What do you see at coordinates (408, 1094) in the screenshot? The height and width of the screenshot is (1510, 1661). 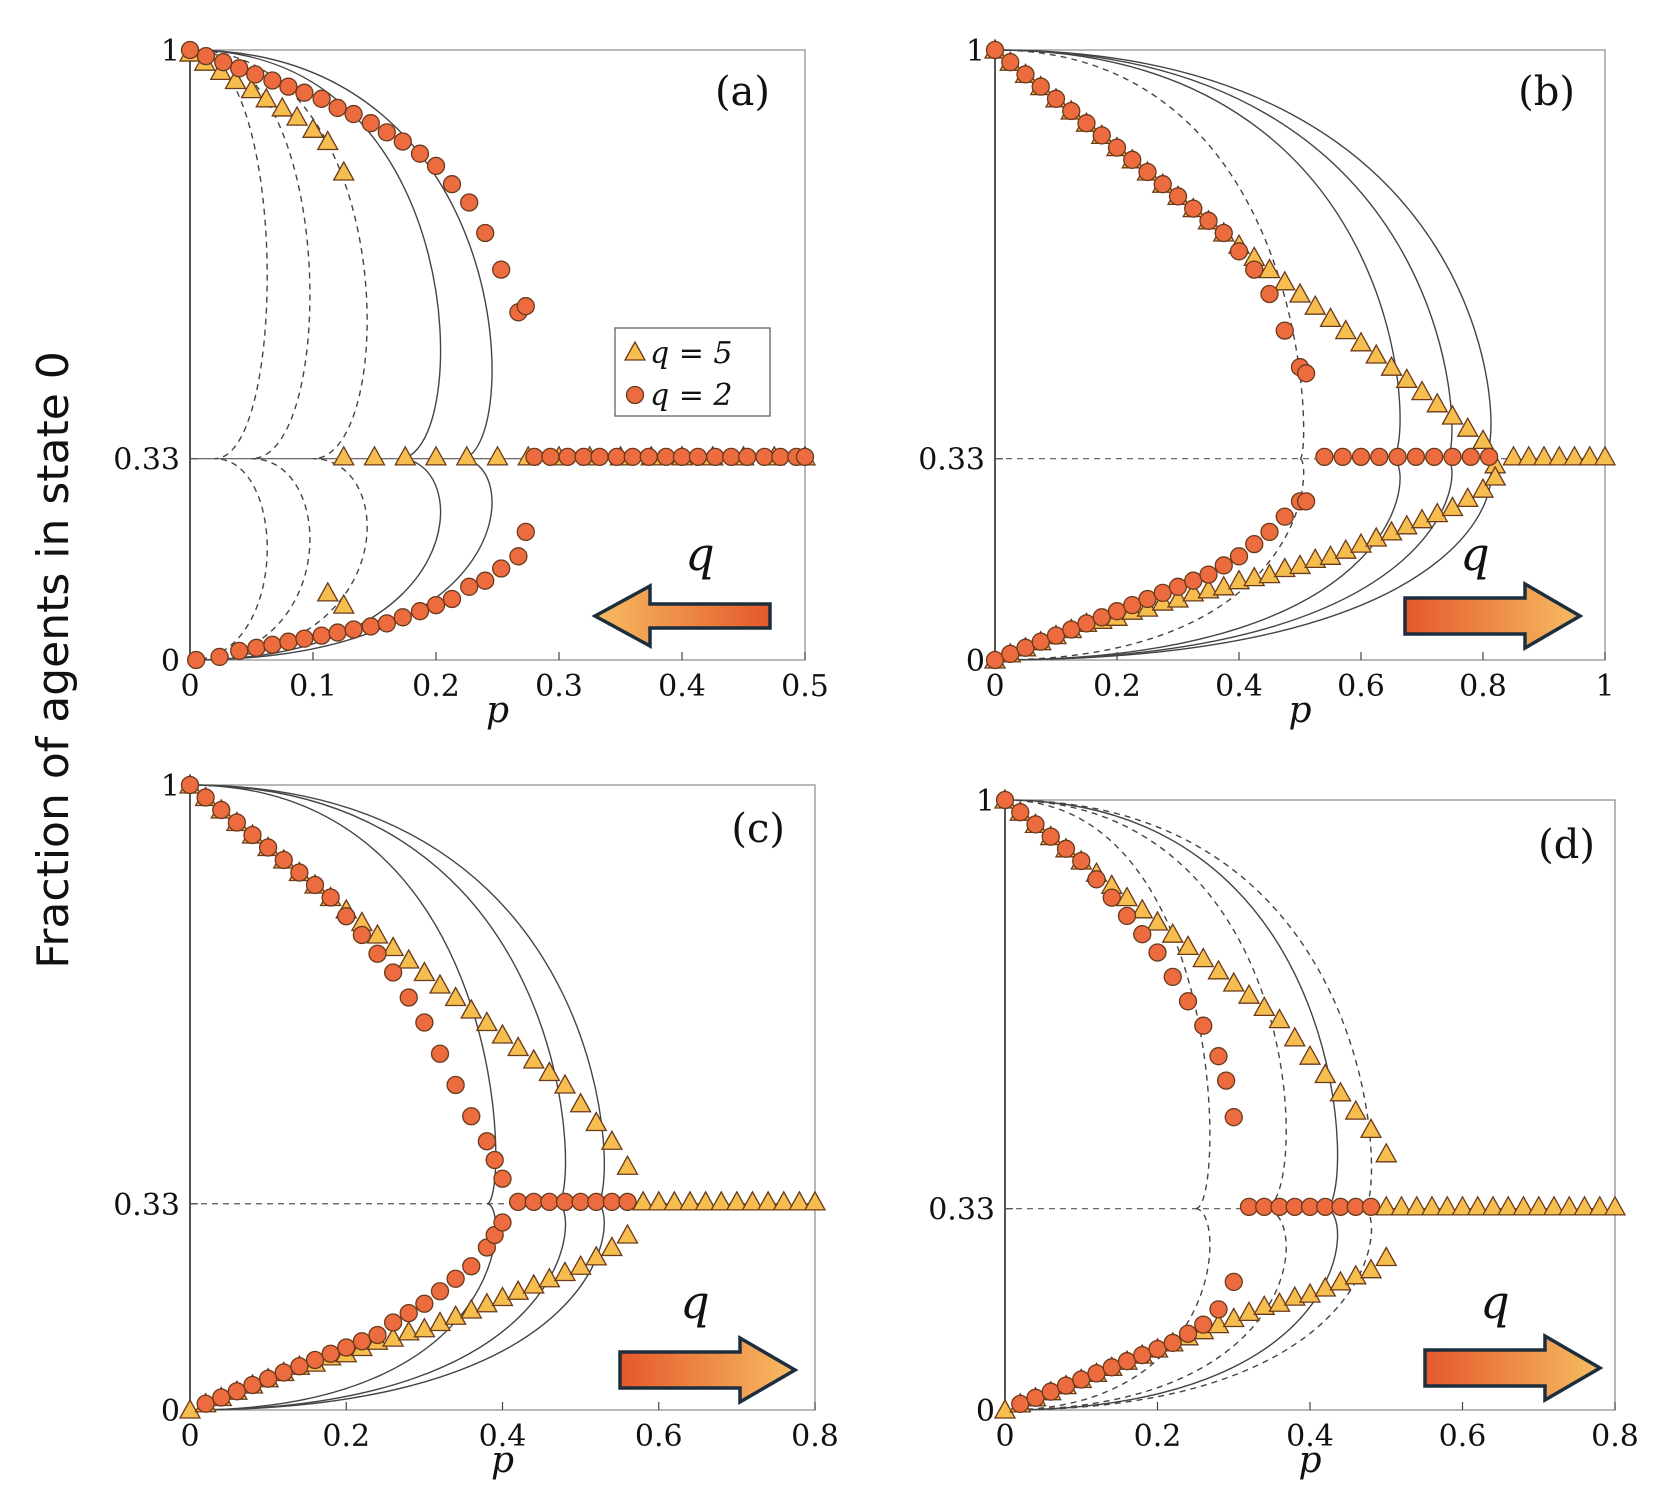 I see `series-circle` at bounding box center [408, 1094].